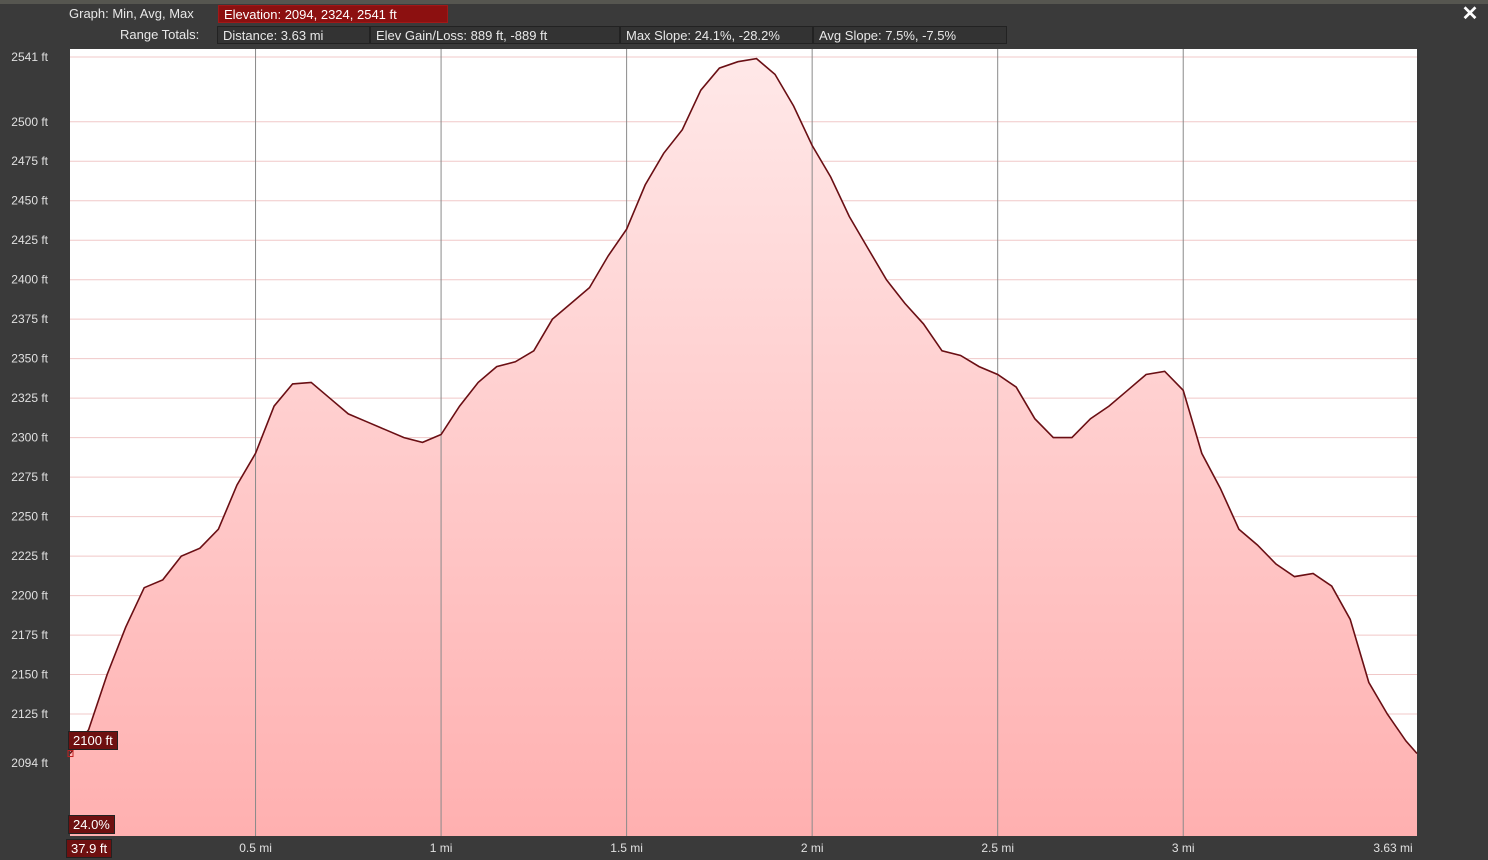 The width and height of the screenshot is (1488, 860). Describe the element at coordinates (29, 675) in the screenshot. I see `y-tick-label: 2150 ft` at that location.